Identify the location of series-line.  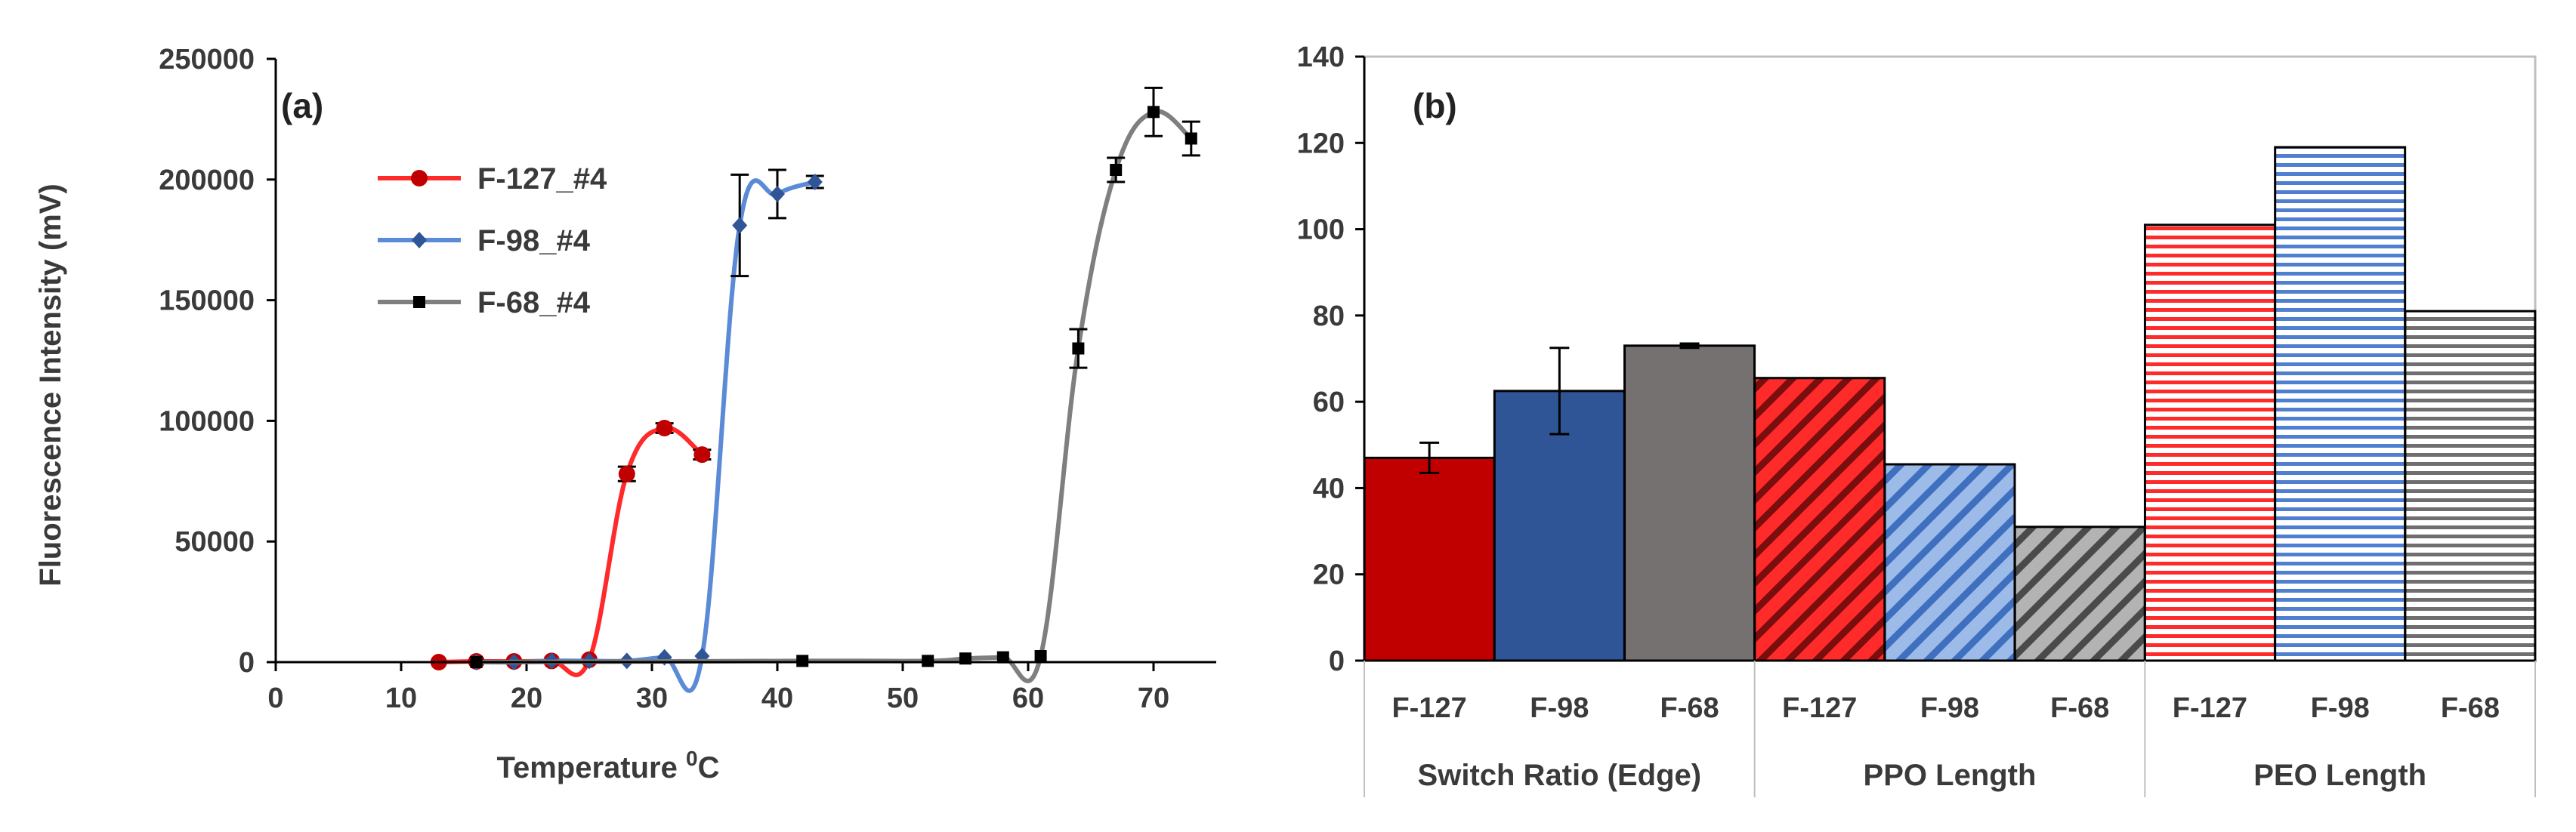
(571, 551).